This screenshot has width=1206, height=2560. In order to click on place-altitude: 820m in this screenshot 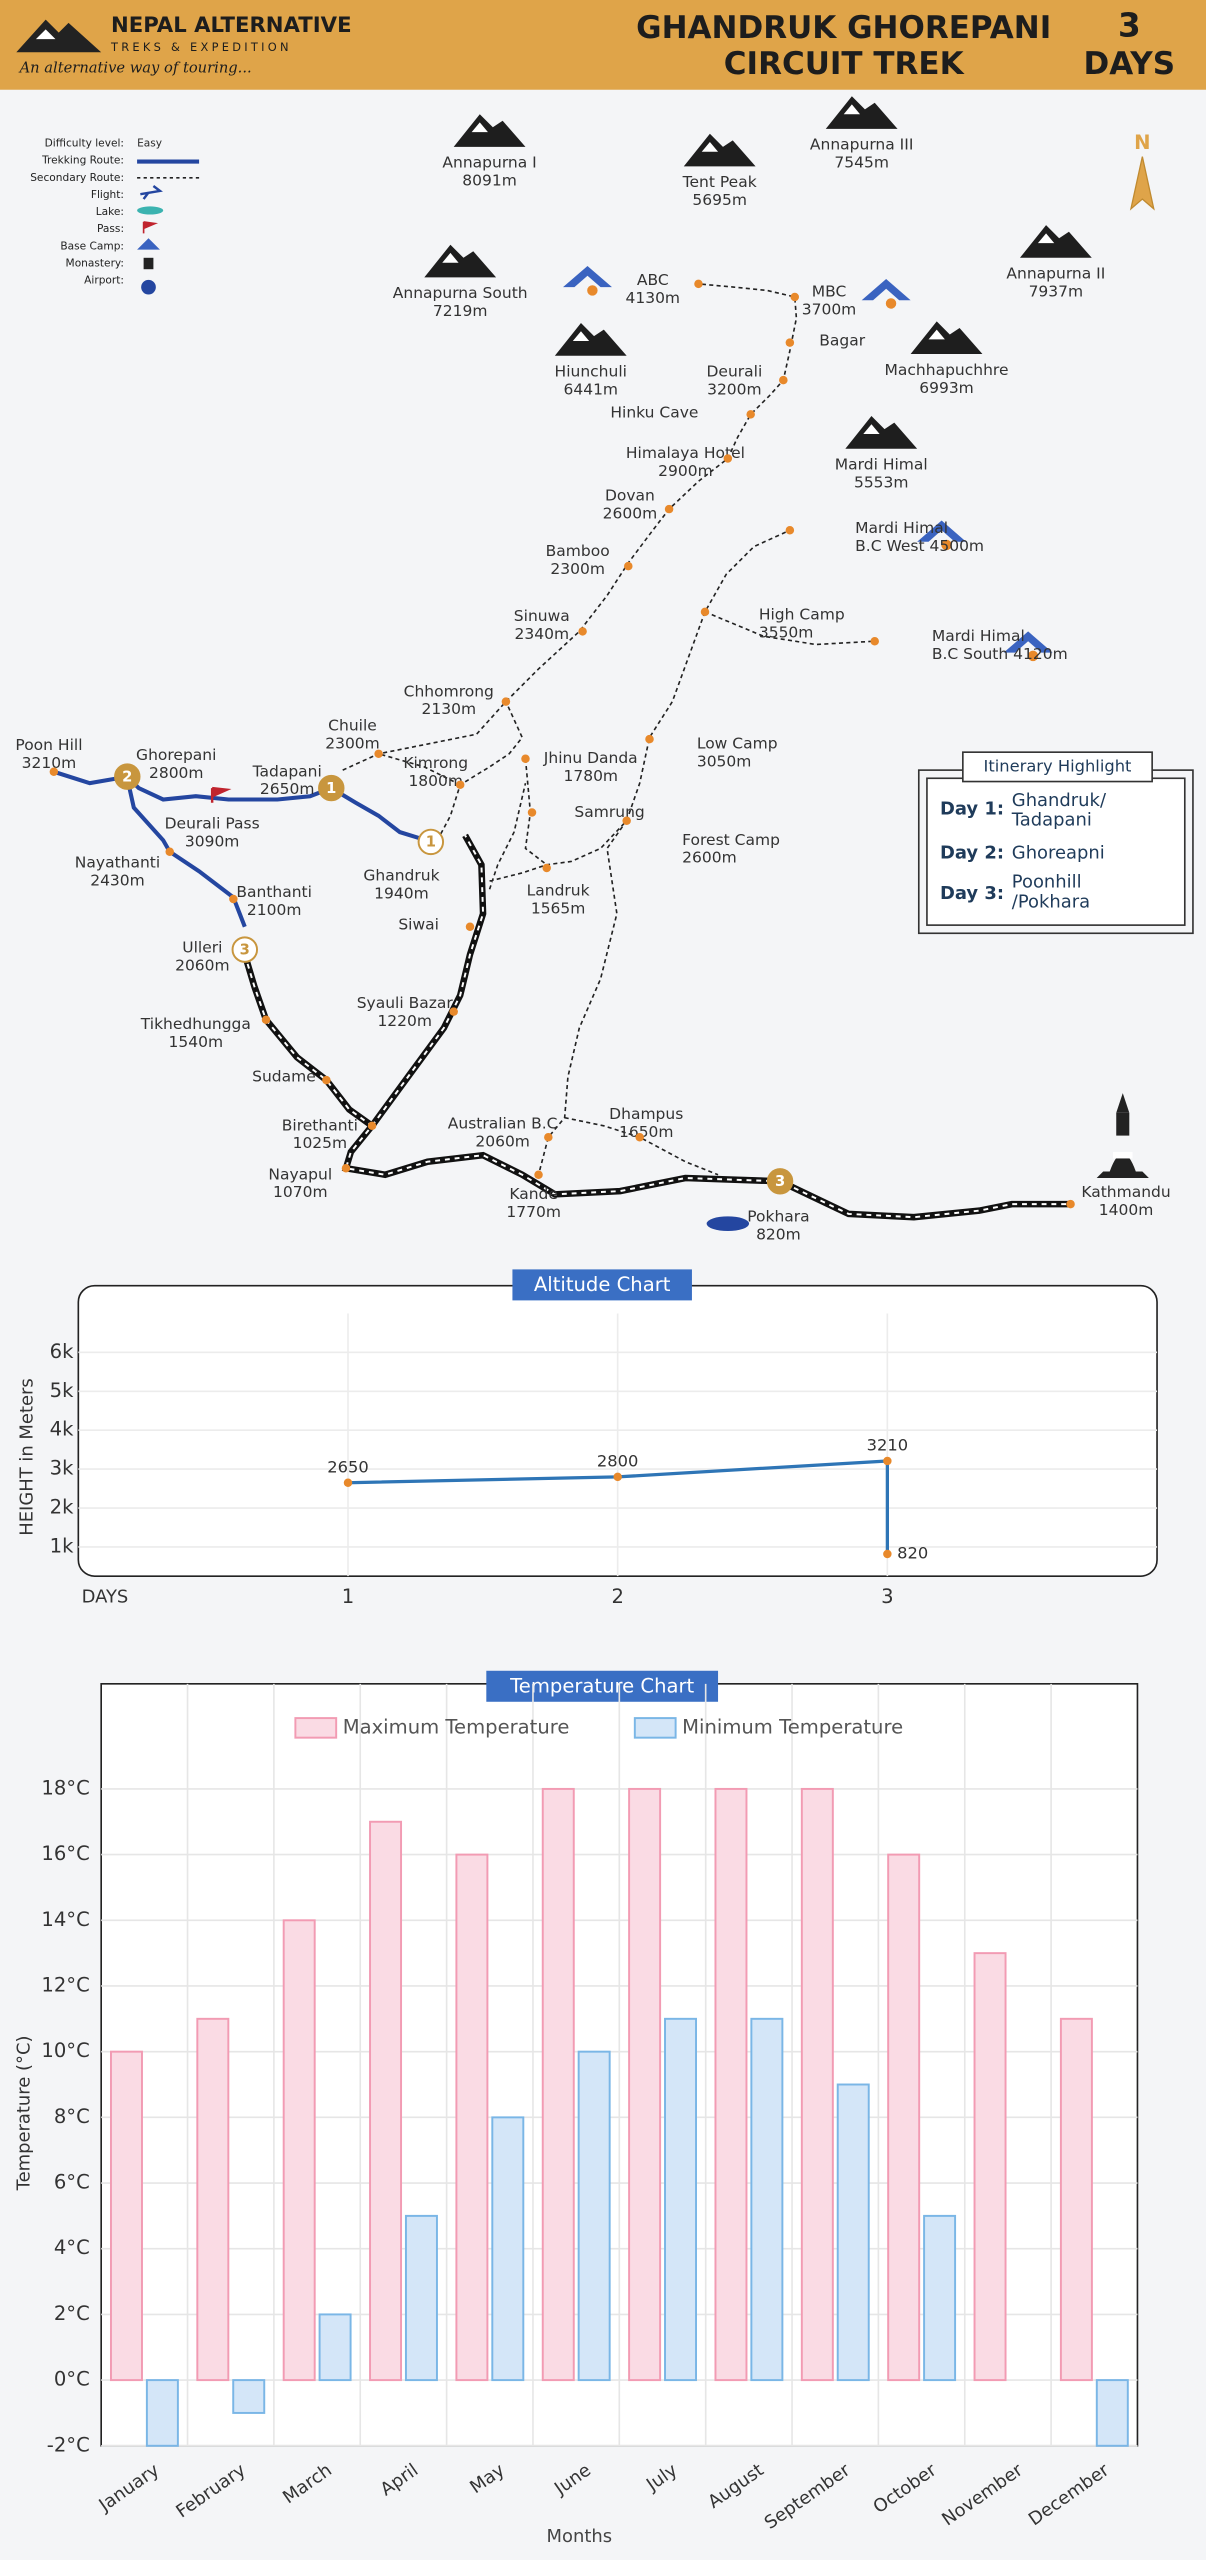, I will do `click(778, 1235)`.